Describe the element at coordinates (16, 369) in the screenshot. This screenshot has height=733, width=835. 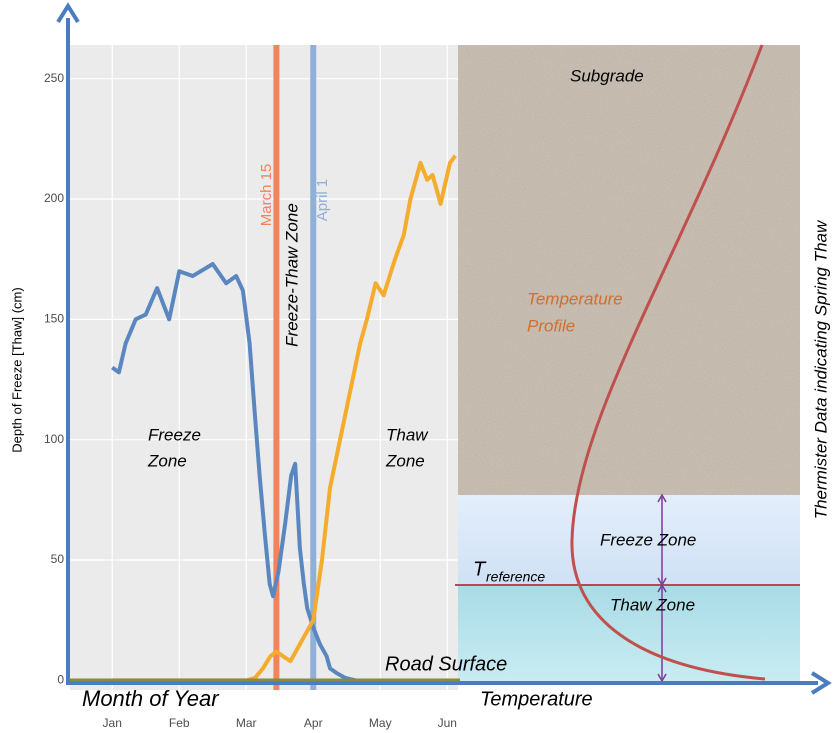
I see `y-axis-label: Depth of Freeze [Thaw] (cm)` at that location.